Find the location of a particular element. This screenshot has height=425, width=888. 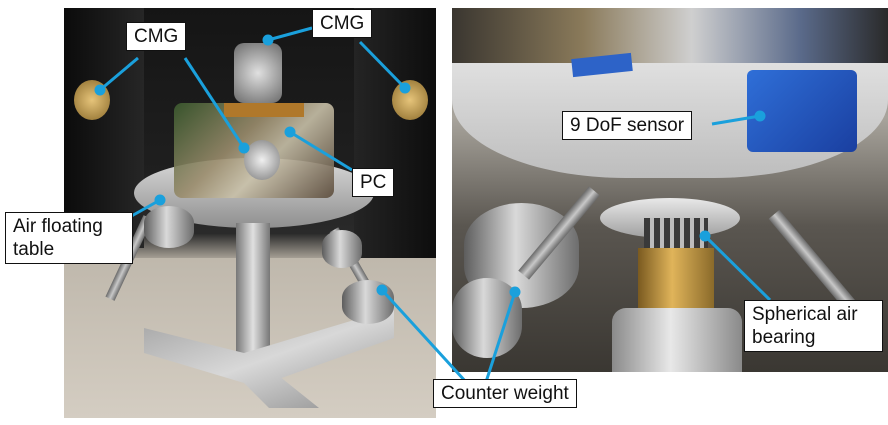

label-line: bearing is located at coordinates (784, 337).